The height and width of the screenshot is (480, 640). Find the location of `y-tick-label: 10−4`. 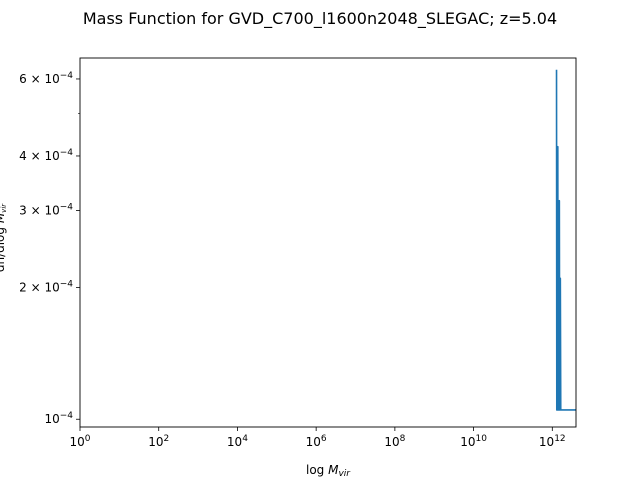

y-tick-label: 10−4 is located at coordinates (58, 418).